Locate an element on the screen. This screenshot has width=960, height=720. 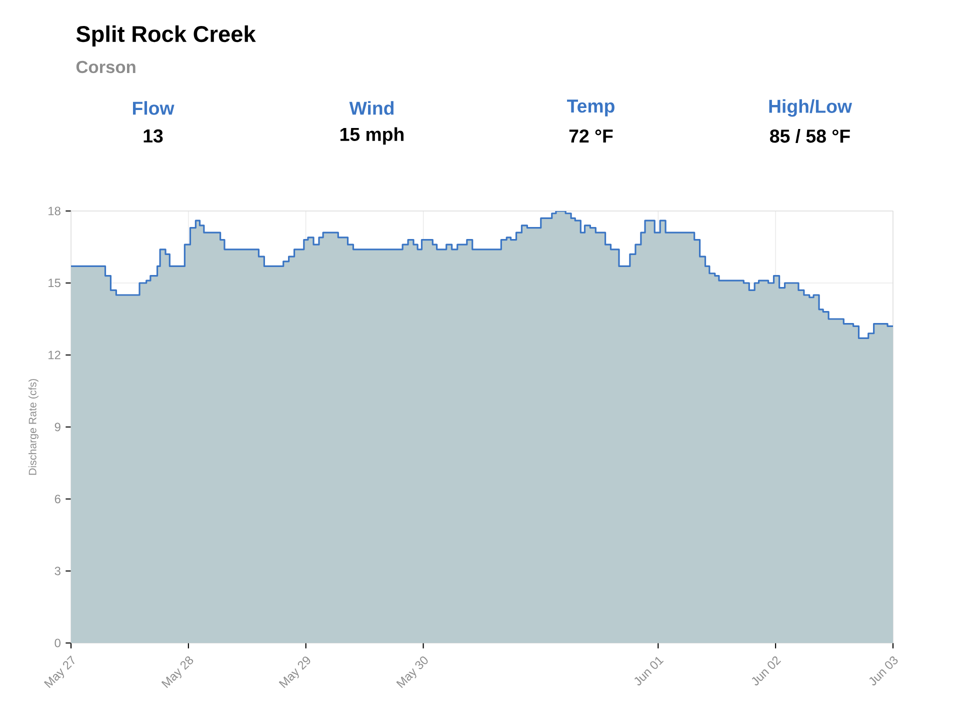
text: 15 mph is located at coordinates (372, 136).